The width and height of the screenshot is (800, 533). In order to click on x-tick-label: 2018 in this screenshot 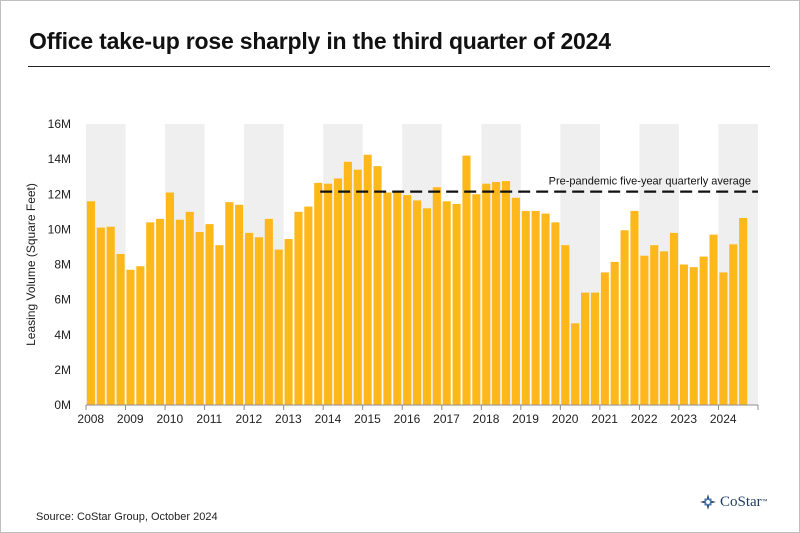, I will do `click(486, 419)`.